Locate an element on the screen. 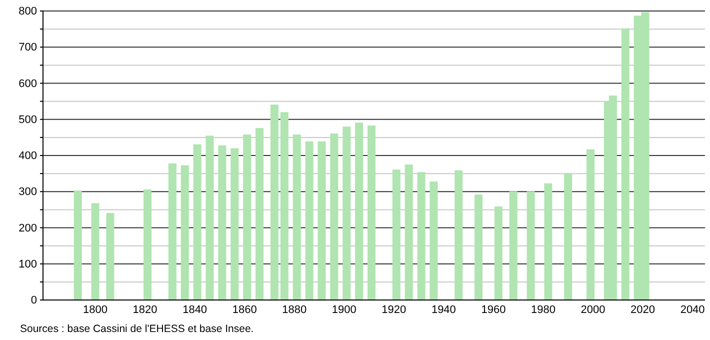  y-tick-label: 600 is located at coordinates (27, 84).